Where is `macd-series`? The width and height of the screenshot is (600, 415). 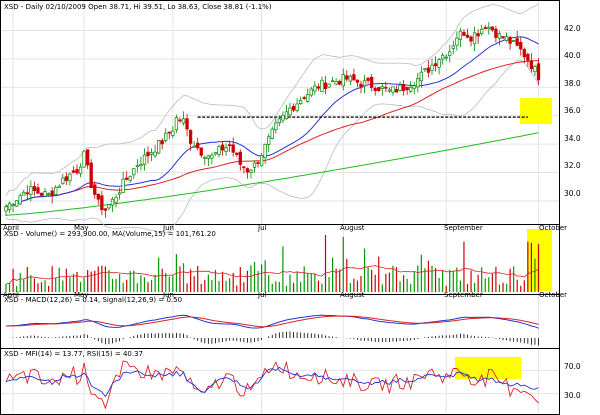 macd-series is located at coordinates (272, 330).